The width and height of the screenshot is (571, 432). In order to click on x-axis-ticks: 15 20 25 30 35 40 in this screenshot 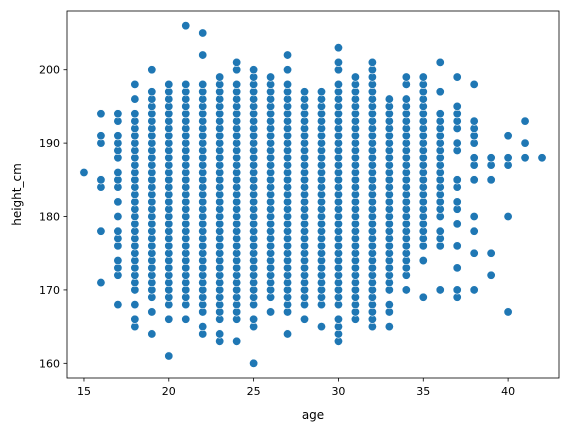, I will do `click(296, 388)`.